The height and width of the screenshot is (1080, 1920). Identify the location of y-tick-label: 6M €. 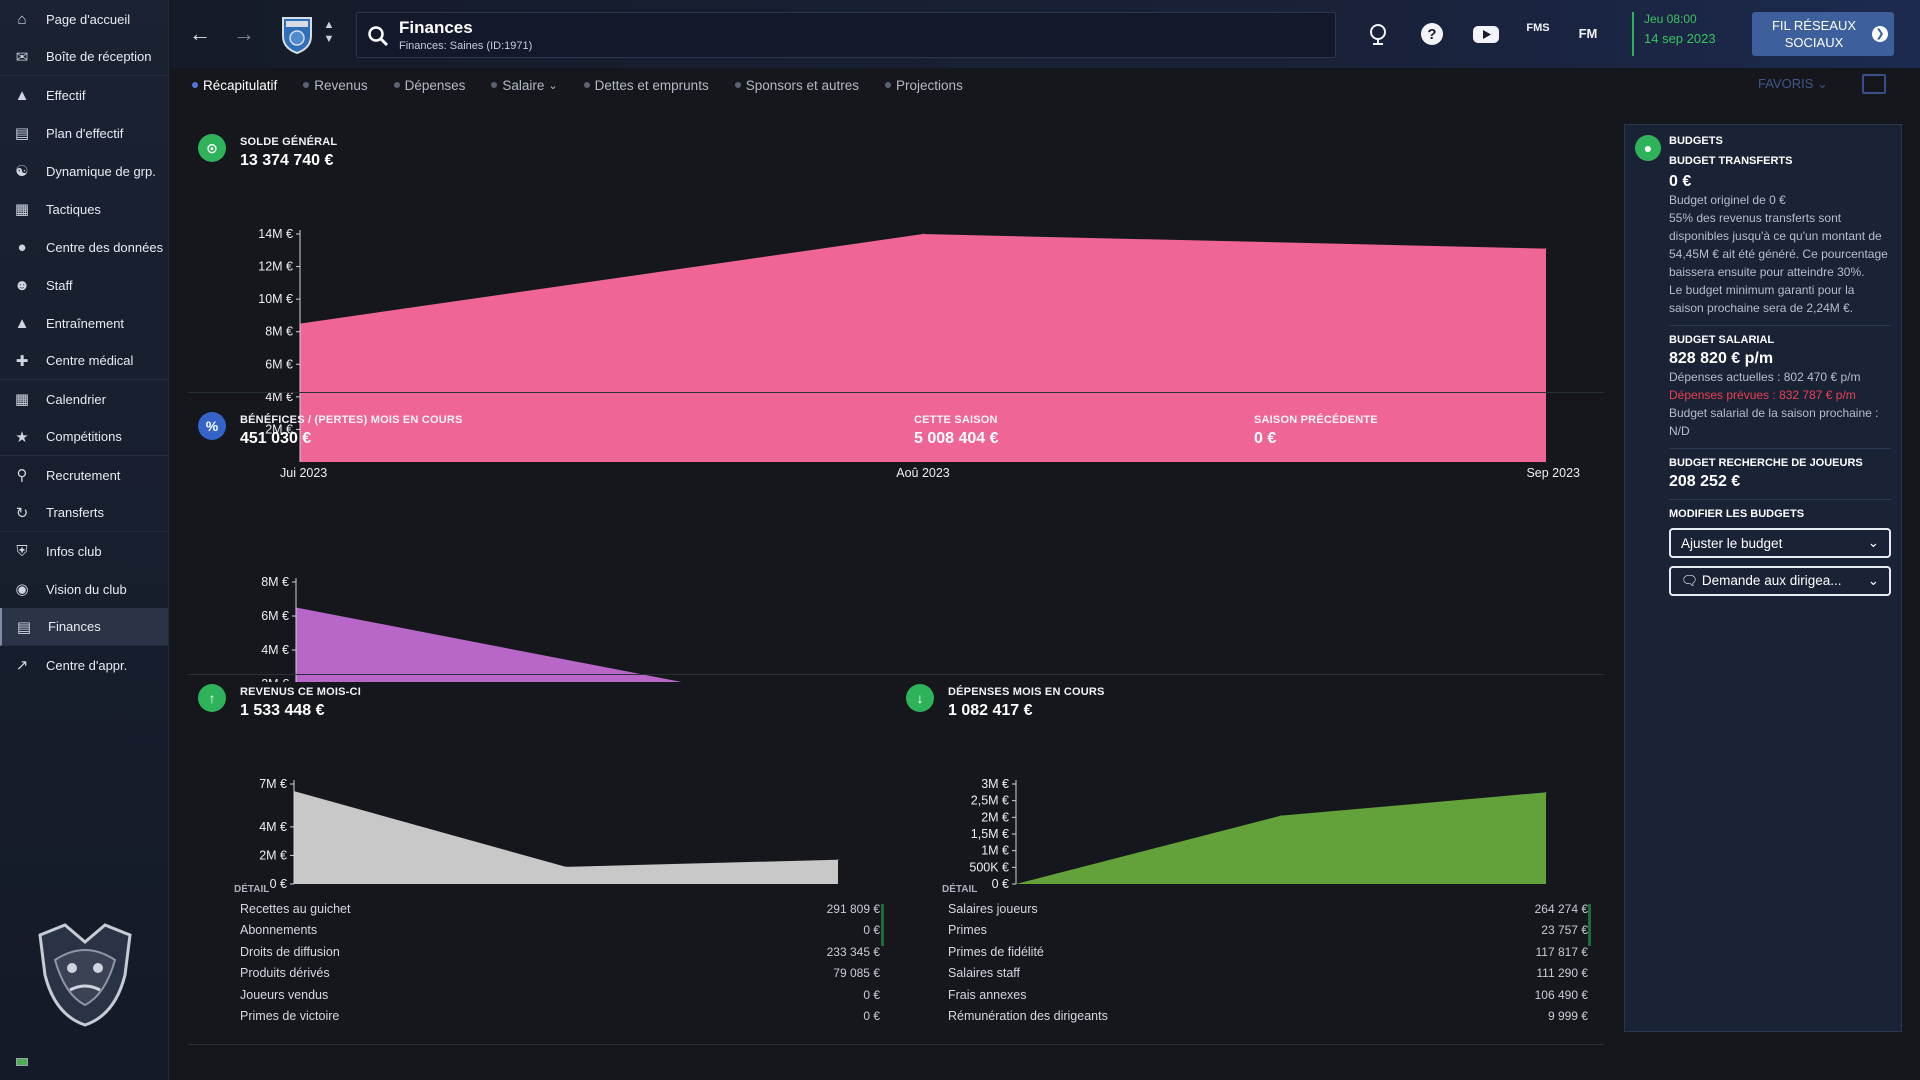
(279, 364).